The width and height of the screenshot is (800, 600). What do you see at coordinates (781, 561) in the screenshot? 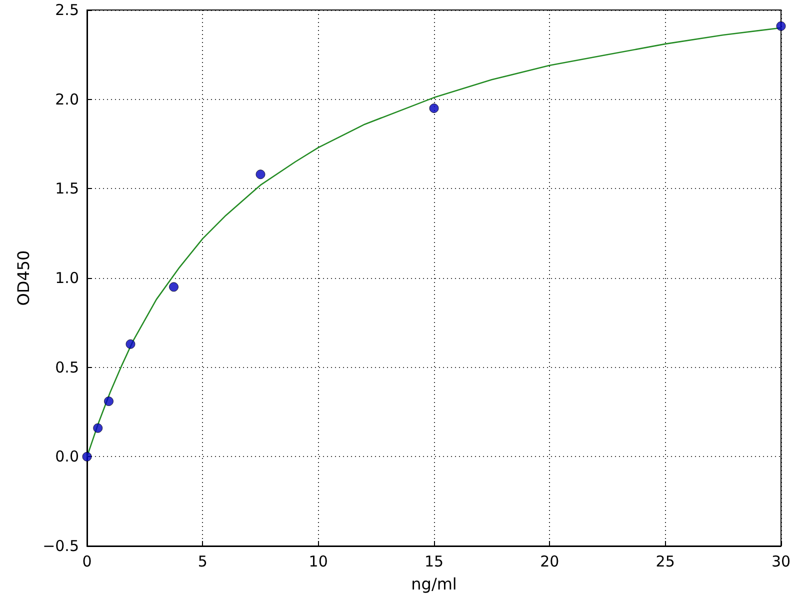
I see `x-tick-label: 30` at bounding box center [781, 561].